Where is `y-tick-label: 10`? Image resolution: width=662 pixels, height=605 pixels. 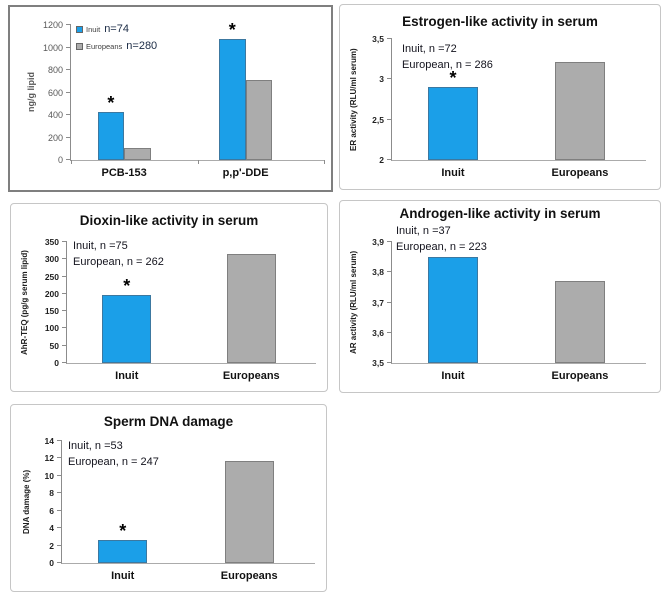 y-tick-label: 10 is located at coordinates (49, 475).